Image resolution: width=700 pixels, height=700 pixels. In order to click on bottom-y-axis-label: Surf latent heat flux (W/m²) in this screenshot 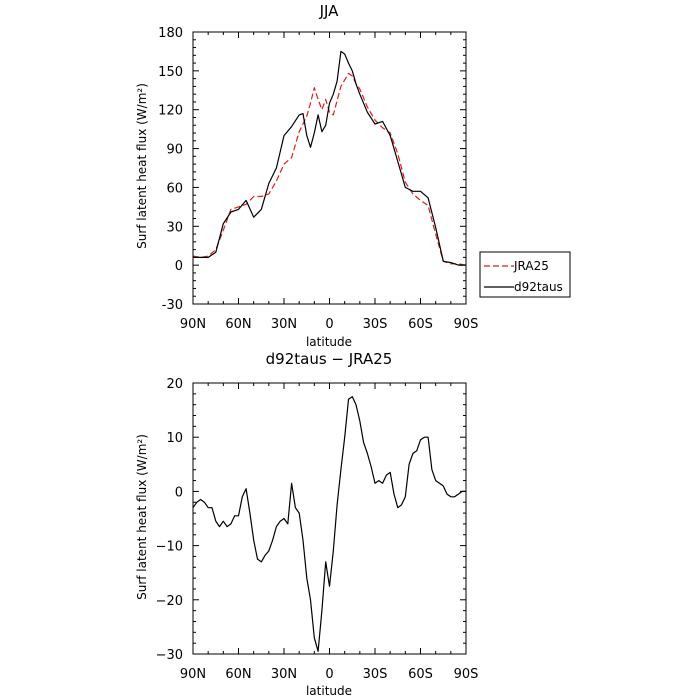, I will do `click(142, 517)`.